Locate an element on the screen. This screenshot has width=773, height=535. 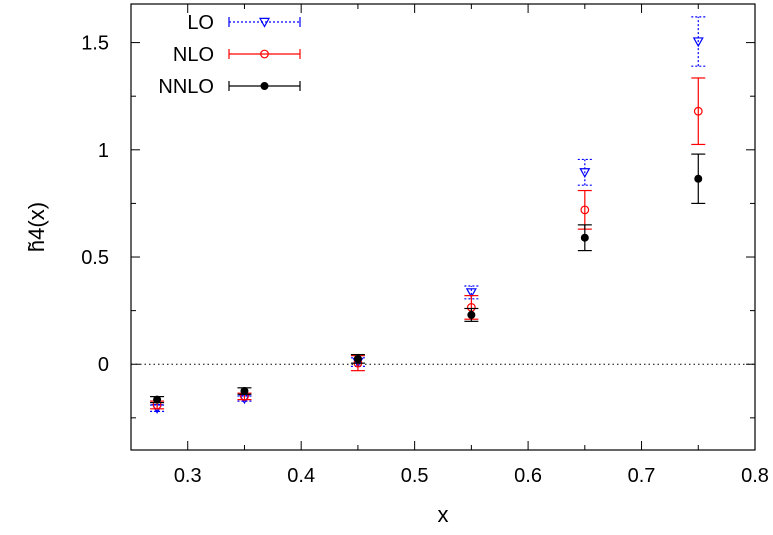
legend: LO NLO NNLO is located at coordinates (229, 55).